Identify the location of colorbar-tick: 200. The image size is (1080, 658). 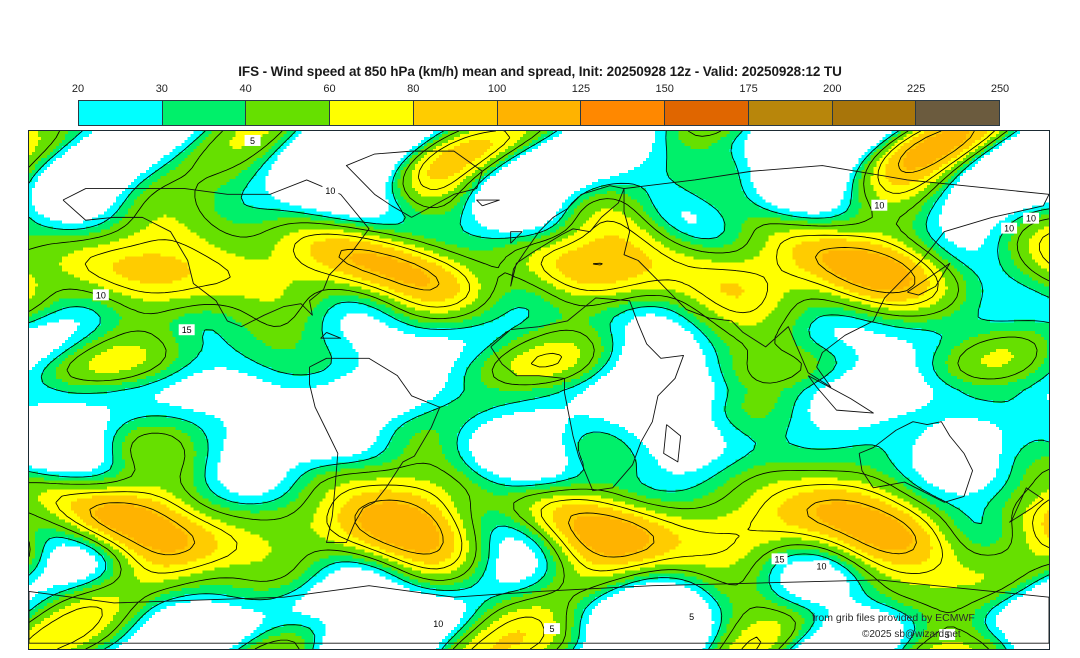
(832, 89).